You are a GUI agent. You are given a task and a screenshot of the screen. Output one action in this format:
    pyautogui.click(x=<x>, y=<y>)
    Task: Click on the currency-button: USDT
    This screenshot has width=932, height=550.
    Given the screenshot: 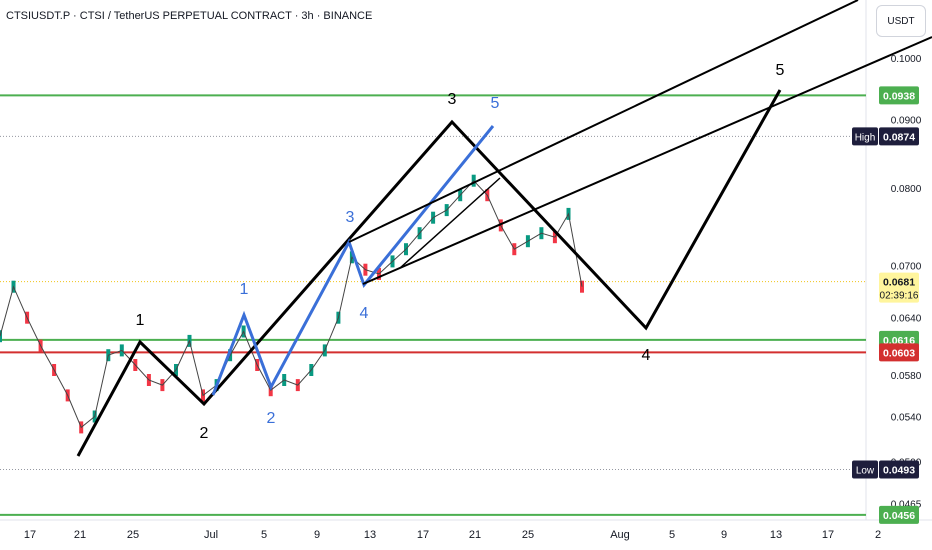 What is the action you would take?
    pyautogui.click(x=901, y=21)
    